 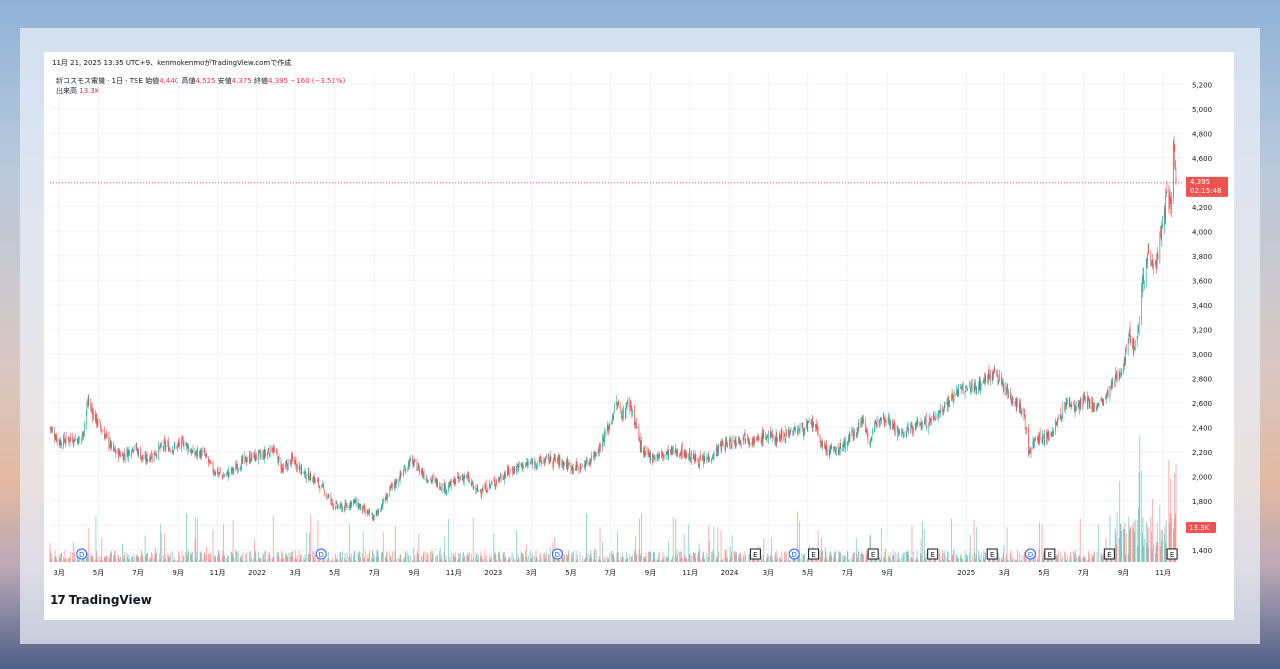 What do you see at coordinates (1199, 528) in the screenshot?
I see `volume-badge-text: 13.3K` at bounding box center [1199, 528].